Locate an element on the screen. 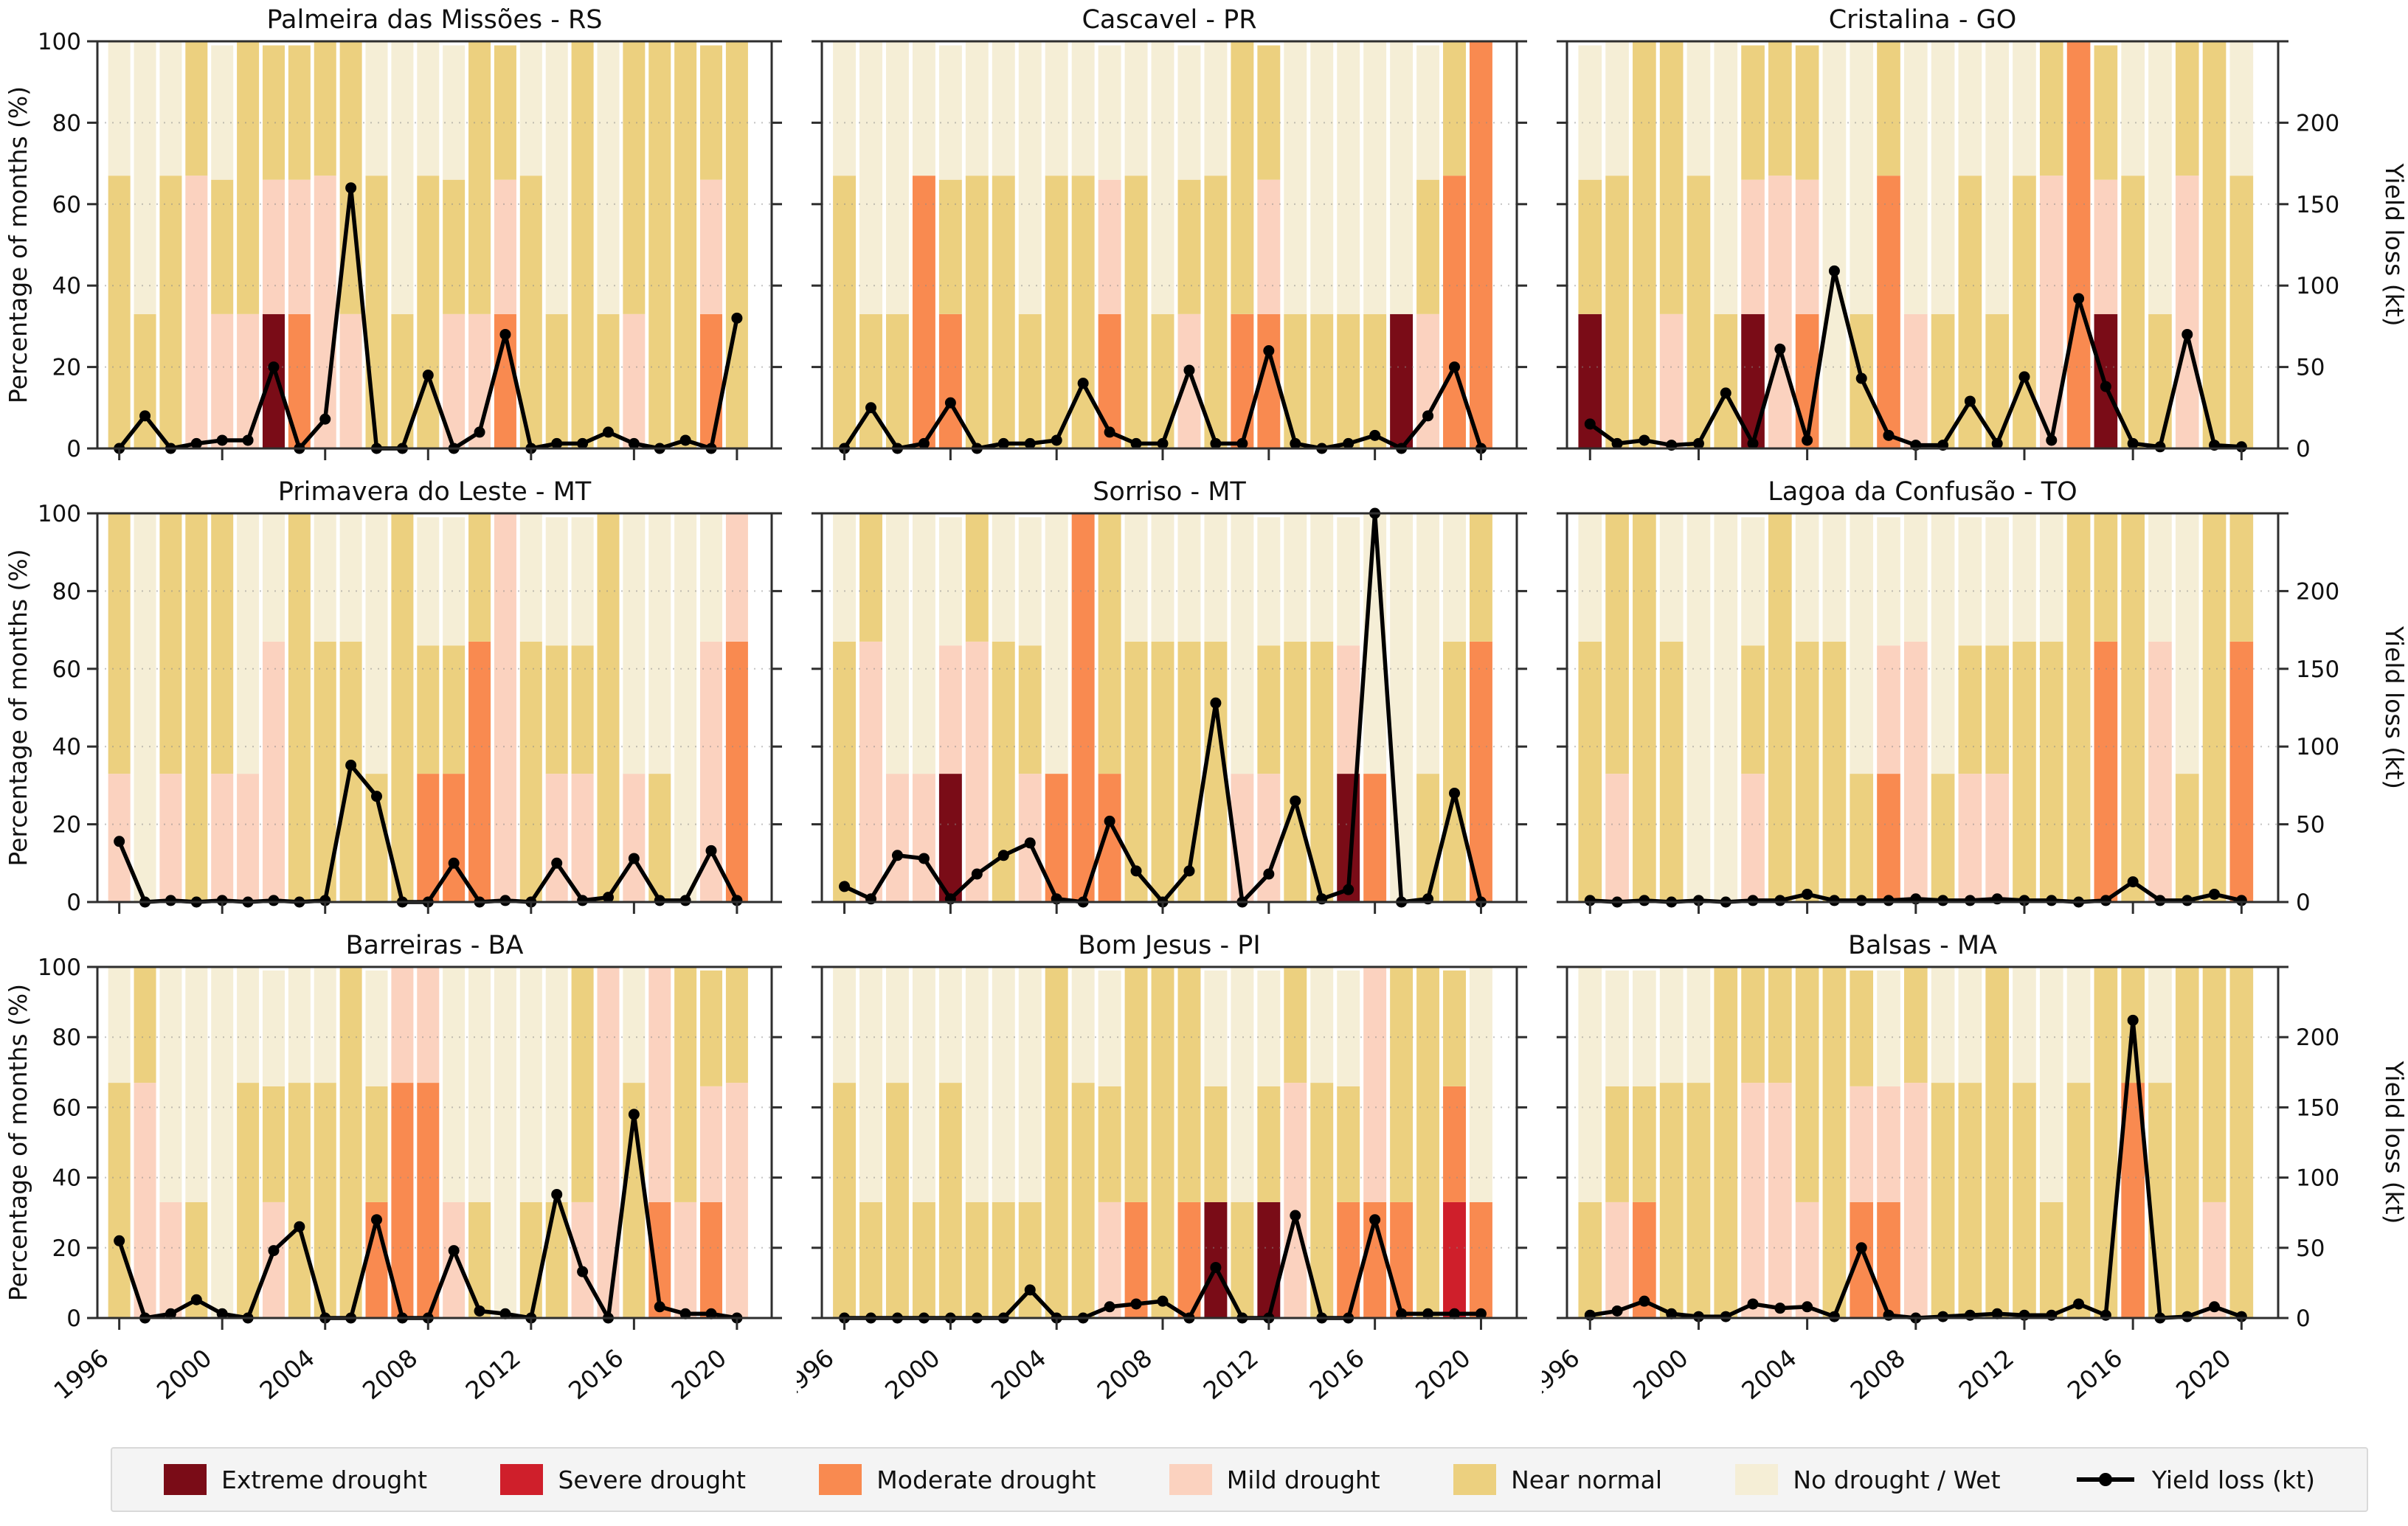 This screenshot has height=1526, width=2408. right-tick-label: 50 is located at coordinates (2310, 825).